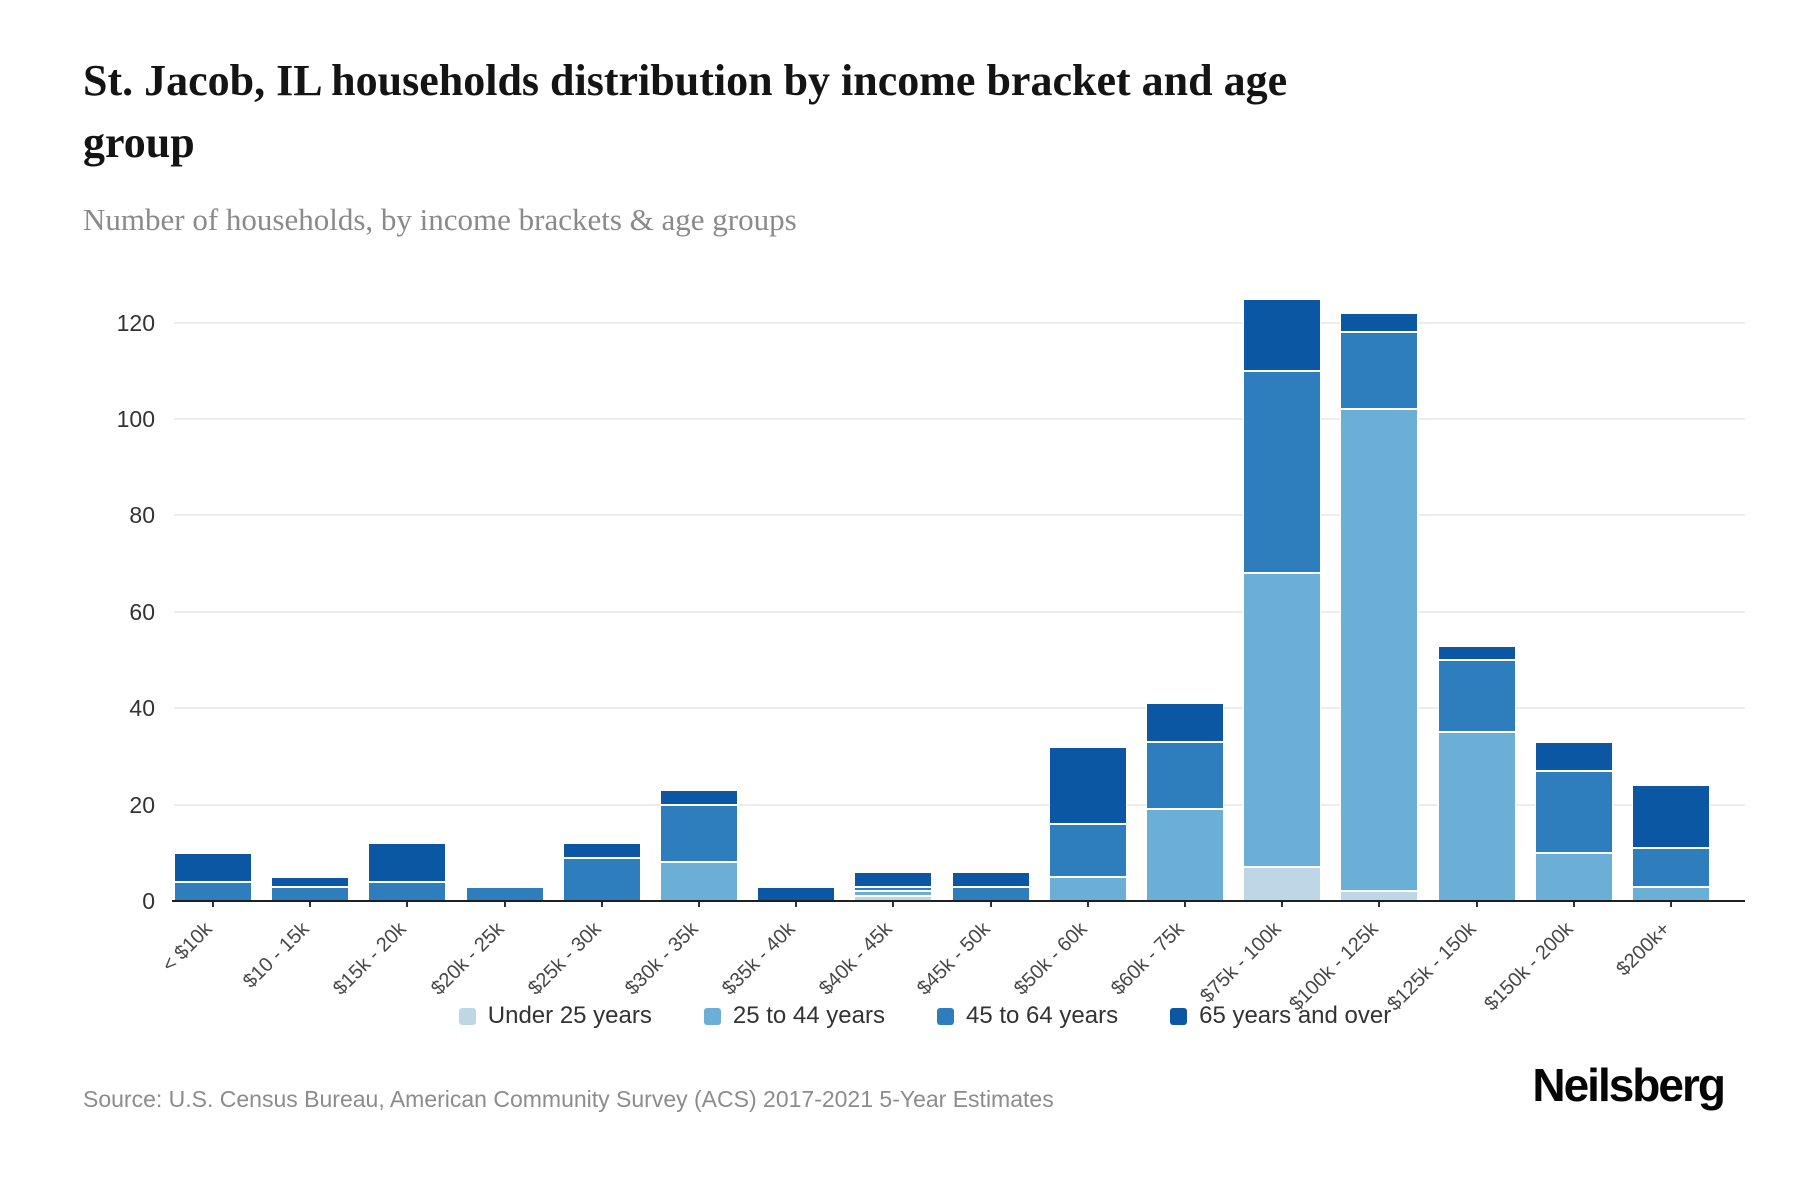 The height and width of the screenshot is (1200, 1800). Describe the element at coordinates (142, 515) in the screenshot. I see `y-axis-tick-label: 80` at that location.